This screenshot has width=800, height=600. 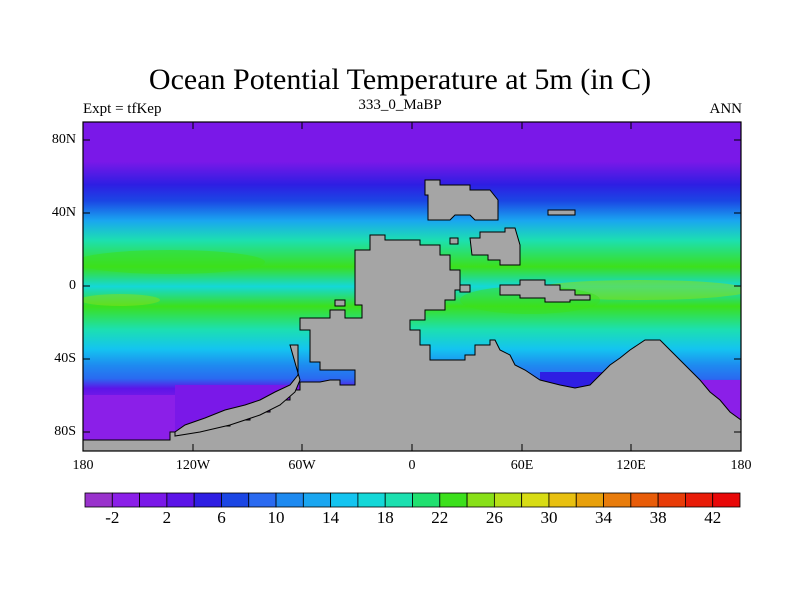 What do you see at coordinates (713, 517) in the screenshot?
I see `colorbar-tick-label: 42` at bounding box center [713, 517].